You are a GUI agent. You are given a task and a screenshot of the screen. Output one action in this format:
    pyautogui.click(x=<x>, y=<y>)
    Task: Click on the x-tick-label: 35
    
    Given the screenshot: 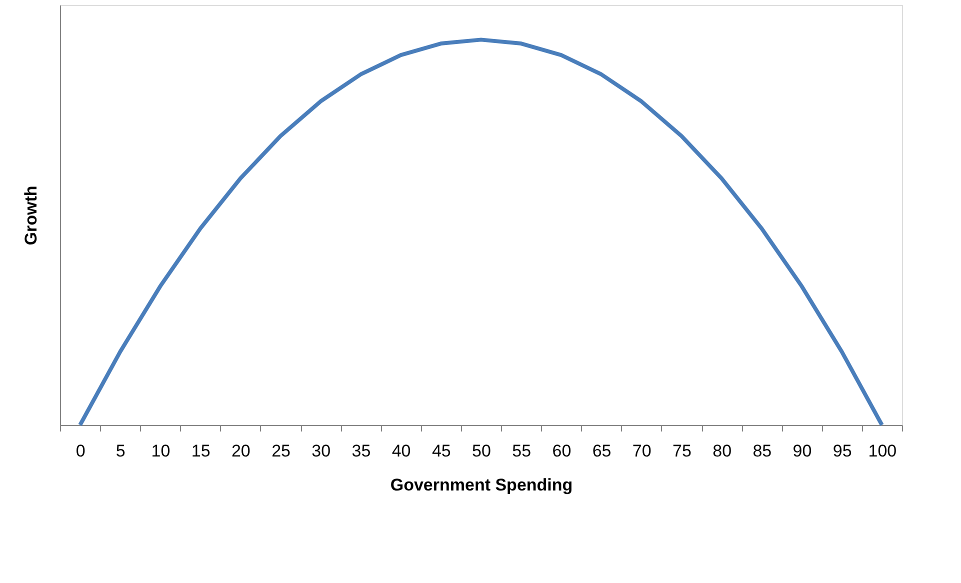 What is the action you would take?
    pyautogui.click(x=361, y=451)
    